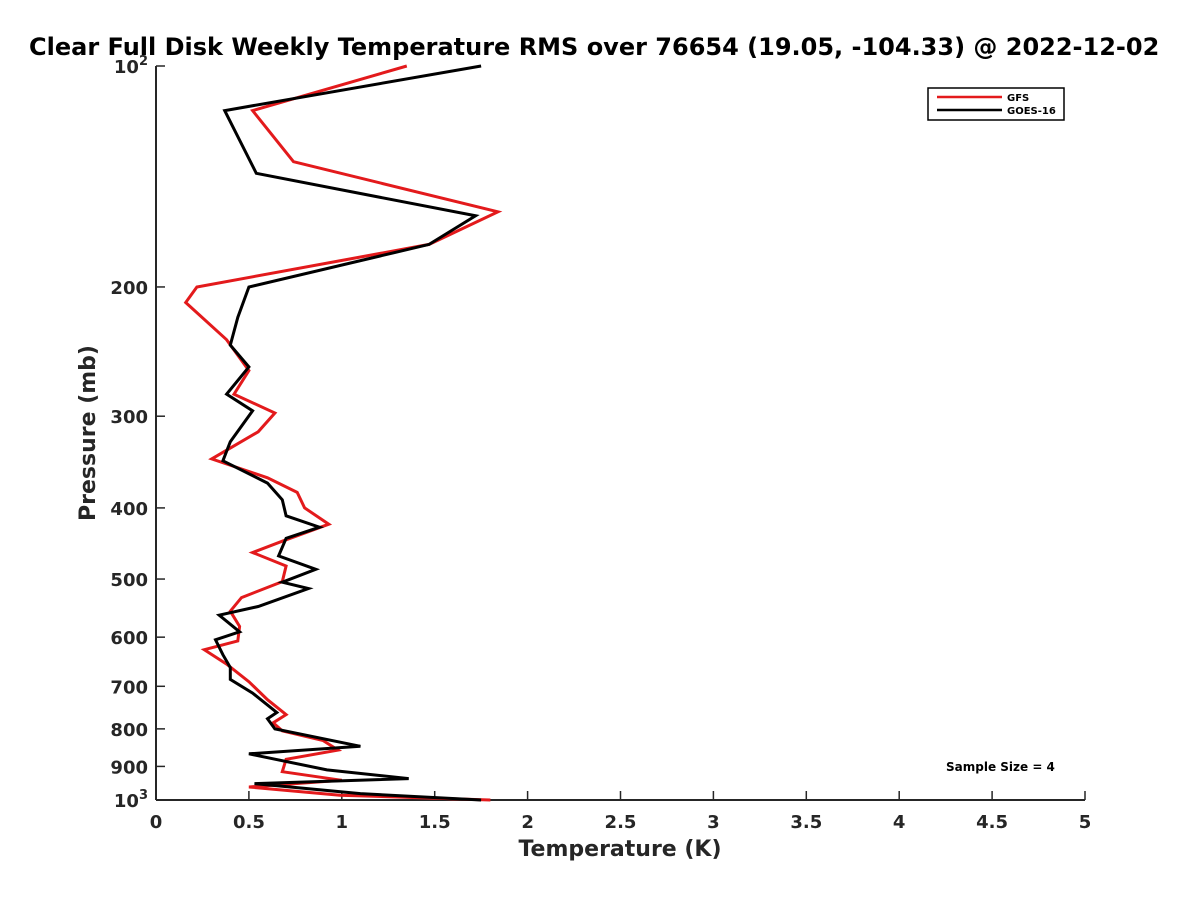  I want to click on y-tick-label: 700, so click(129, 687).